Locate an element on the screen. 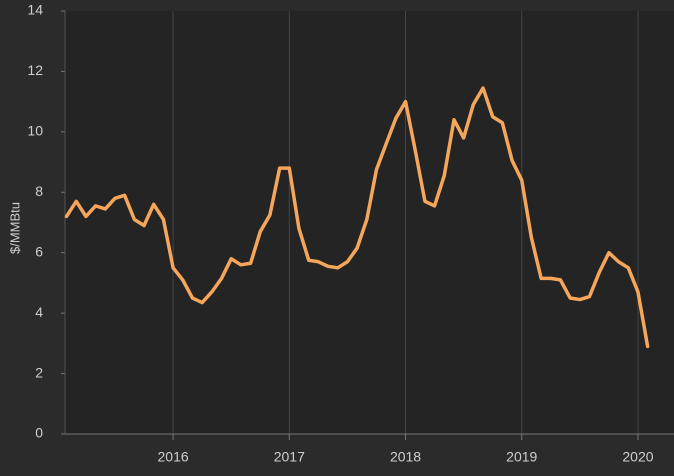  y-tick-label: 6 is located at coordinates (39, 251).